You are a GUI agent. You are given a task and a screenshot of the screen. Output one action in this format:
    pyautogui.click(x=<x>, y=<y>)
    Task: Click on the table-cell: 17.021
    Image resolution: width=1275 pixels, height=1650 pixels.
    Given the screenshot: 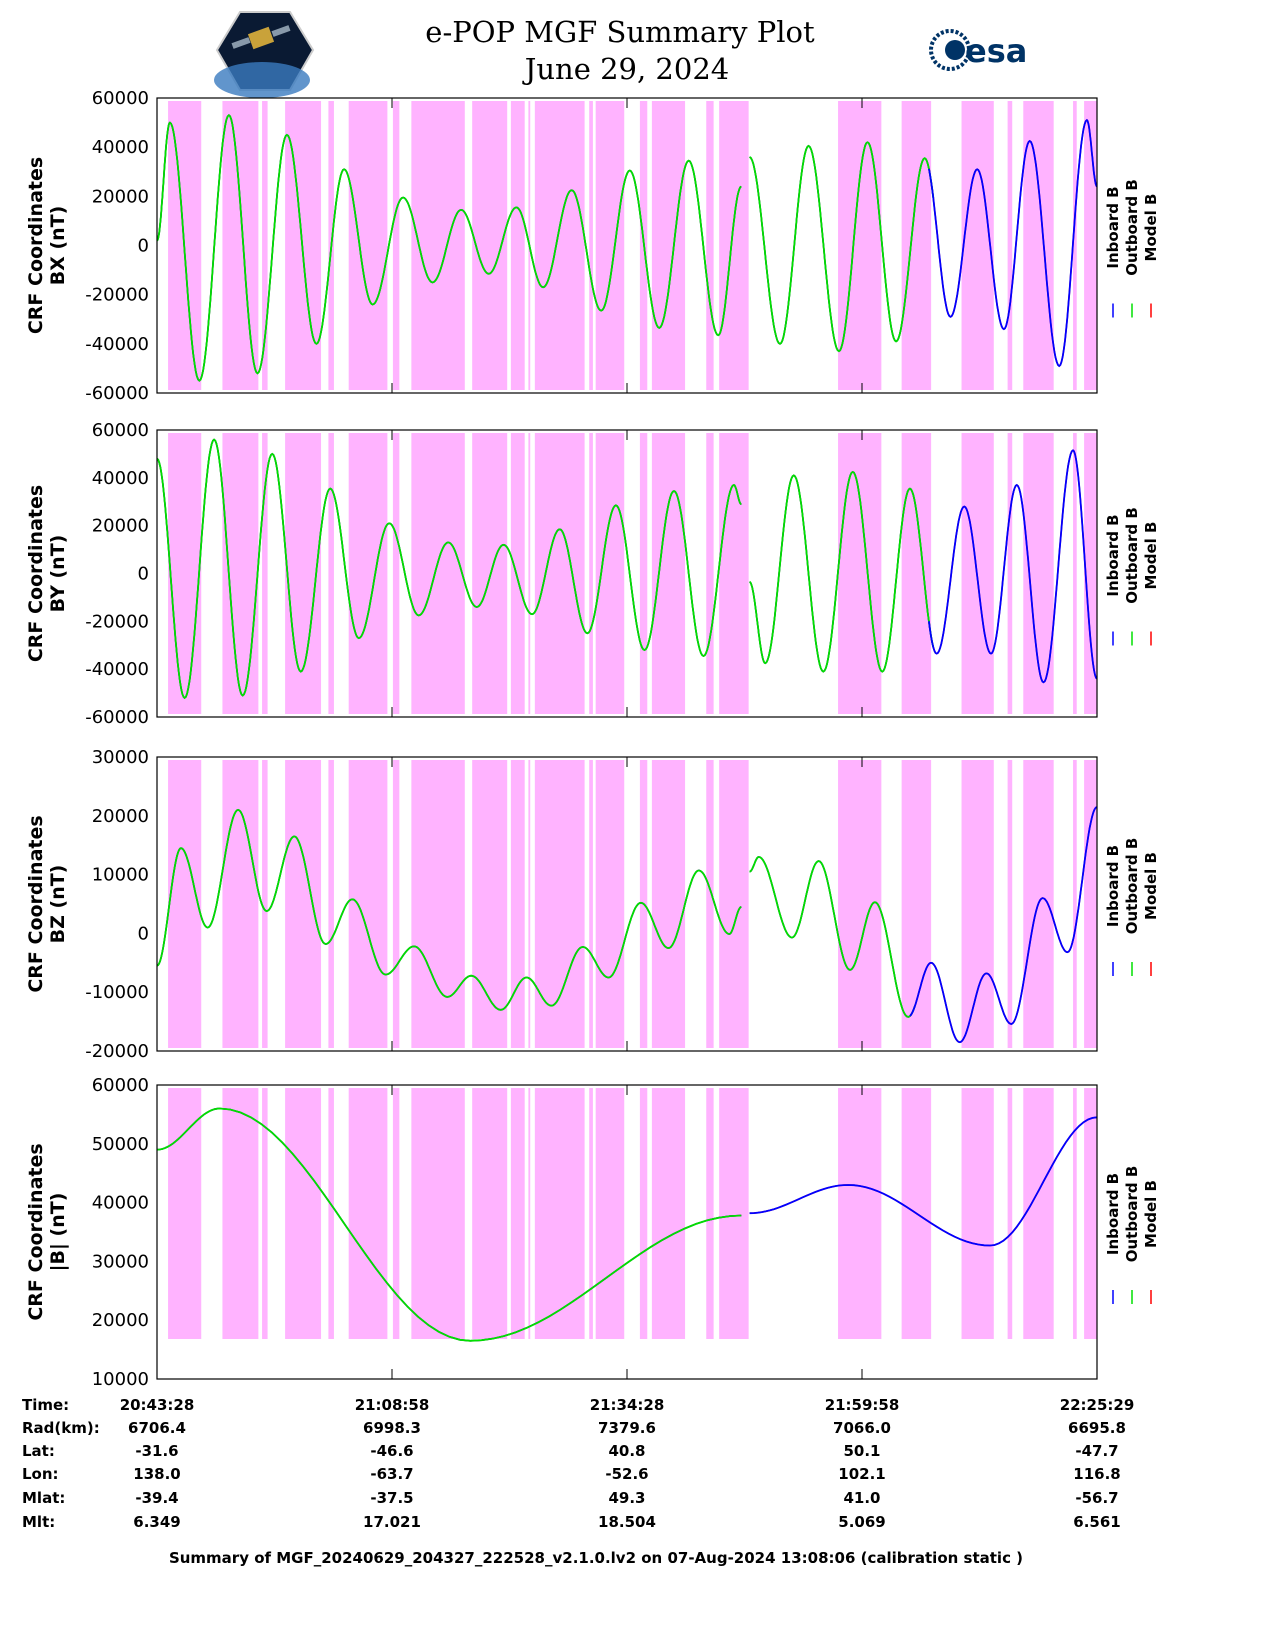 What is the action you would take?
    pyautogui.click(x=392, y=1522)
    